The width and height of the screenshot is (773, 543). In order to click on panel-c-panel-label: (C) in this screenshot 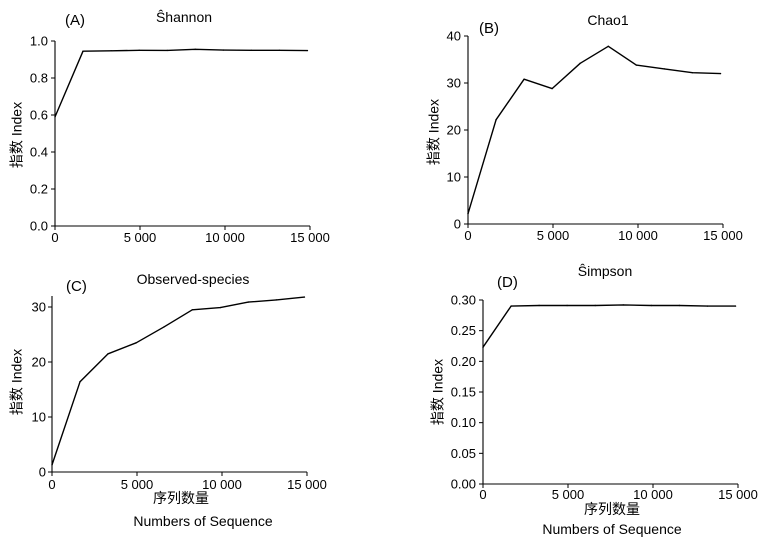, I will do `click(76, 286)`.